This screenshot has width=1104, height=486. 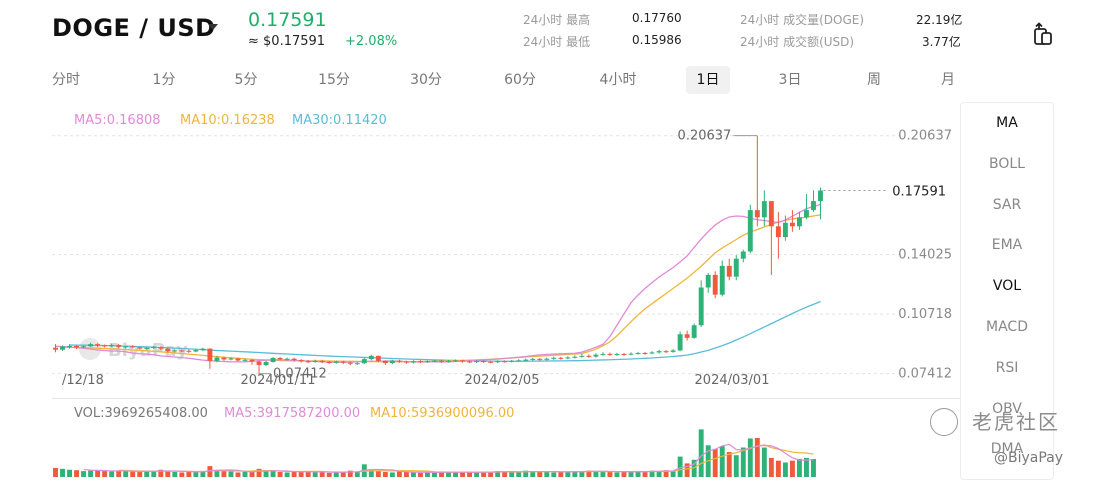 I want to click on indicator-macd: MACD, so click(x=1007, y=327).